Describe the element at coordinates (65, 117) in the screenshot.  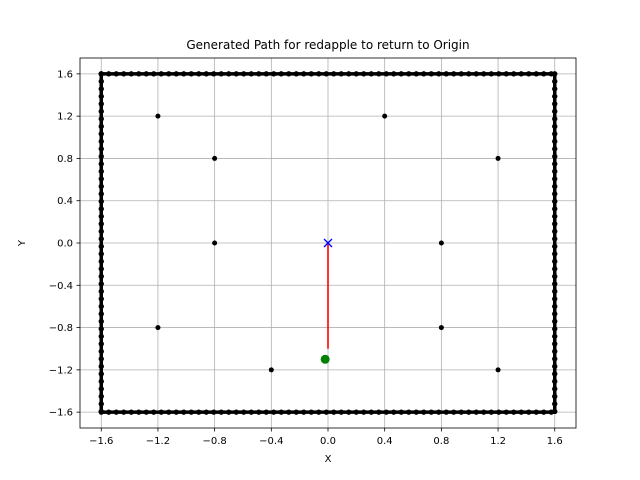
I see `y-tick-label: 1.2` at that location.